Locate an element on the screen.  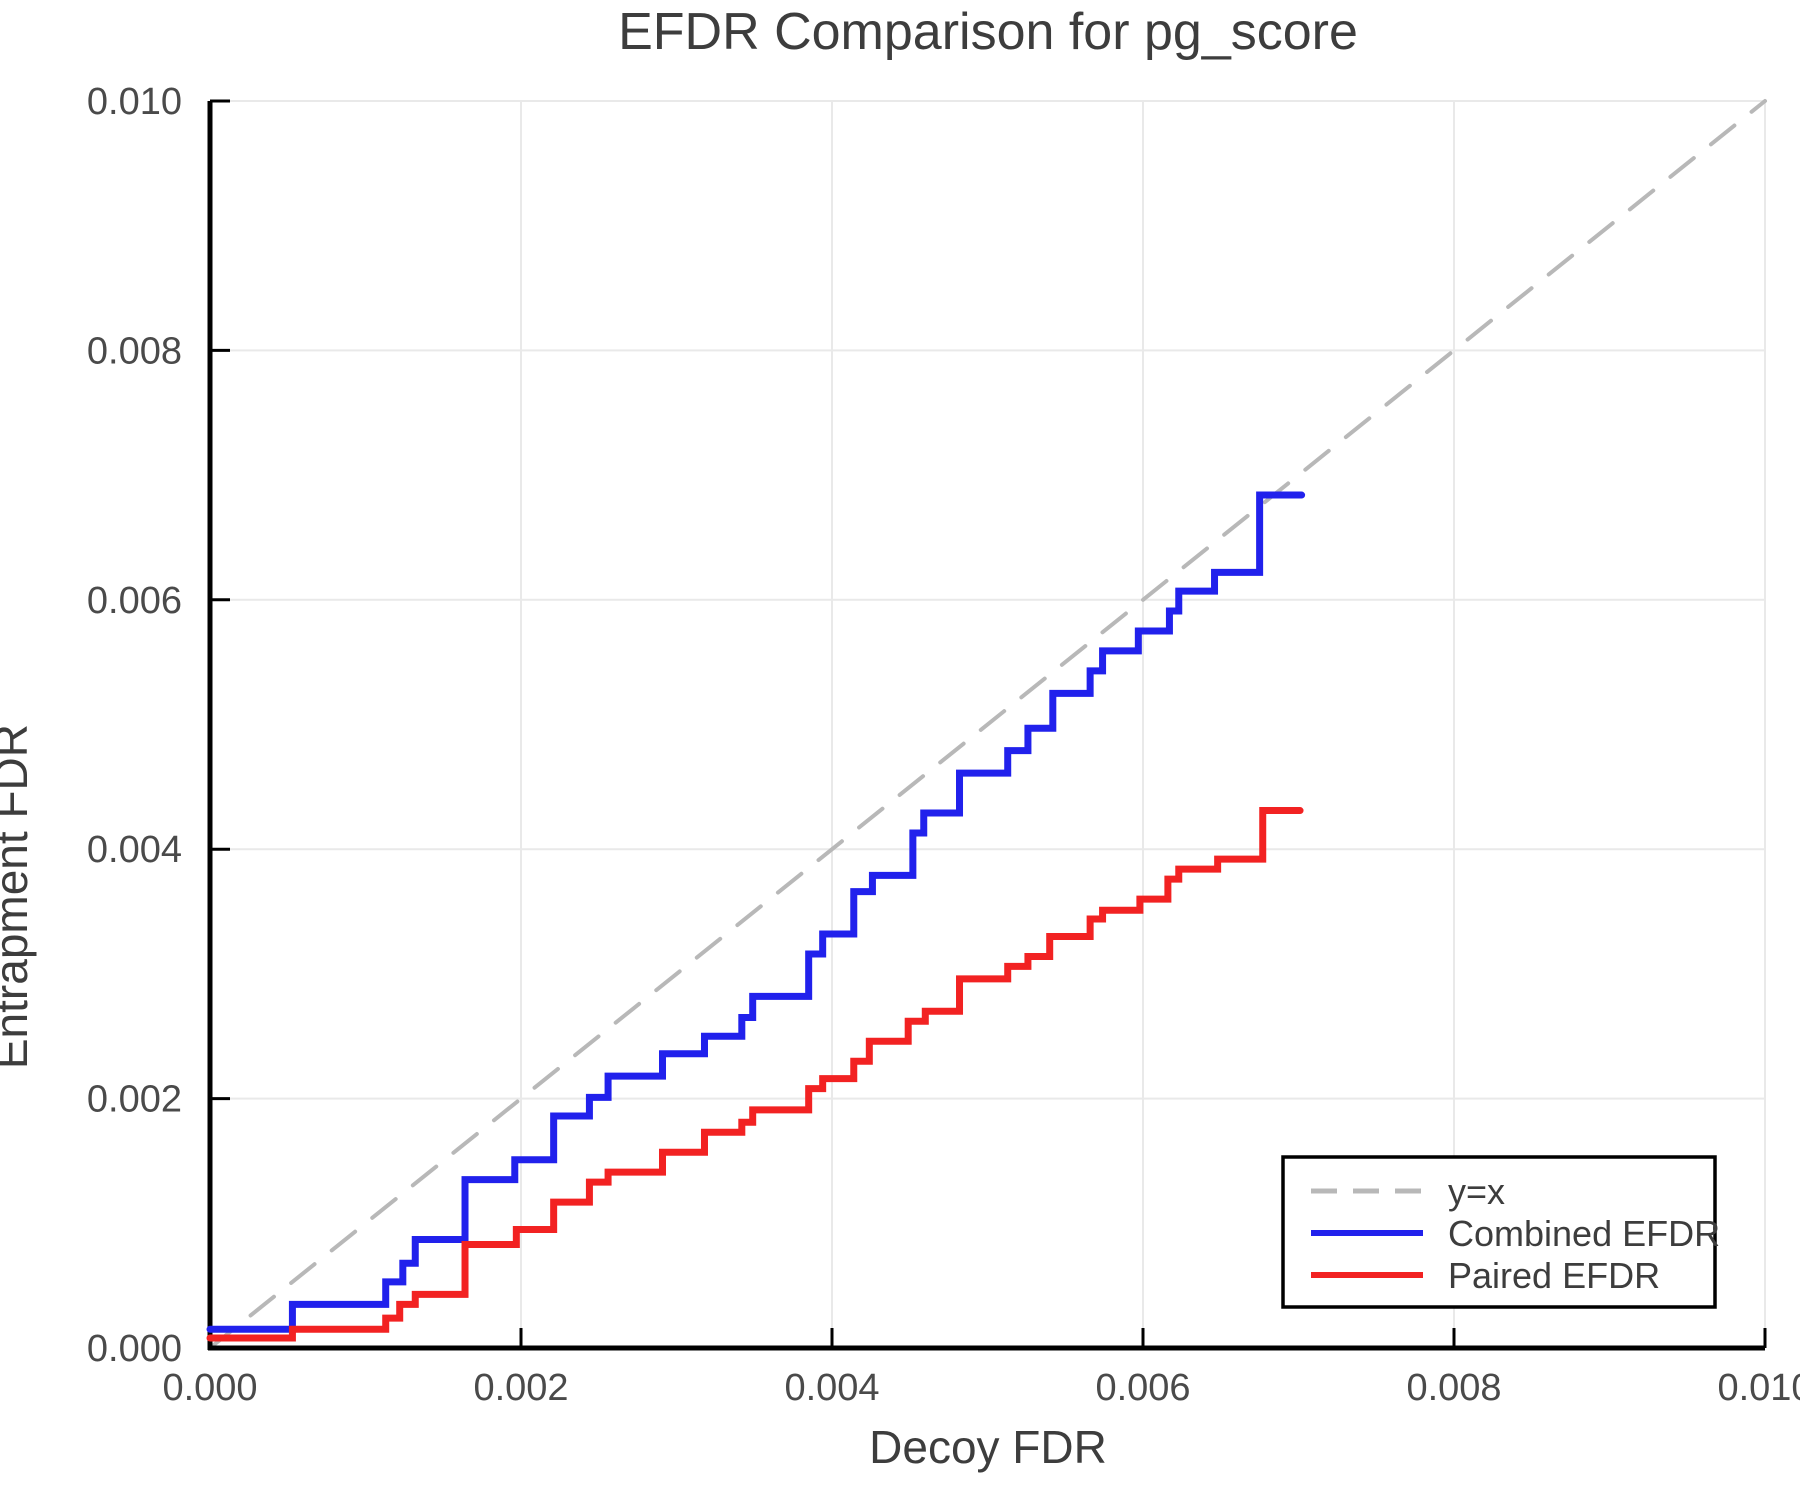
legend-label: Paired EFDR is located at coordinates (1554, 1275).